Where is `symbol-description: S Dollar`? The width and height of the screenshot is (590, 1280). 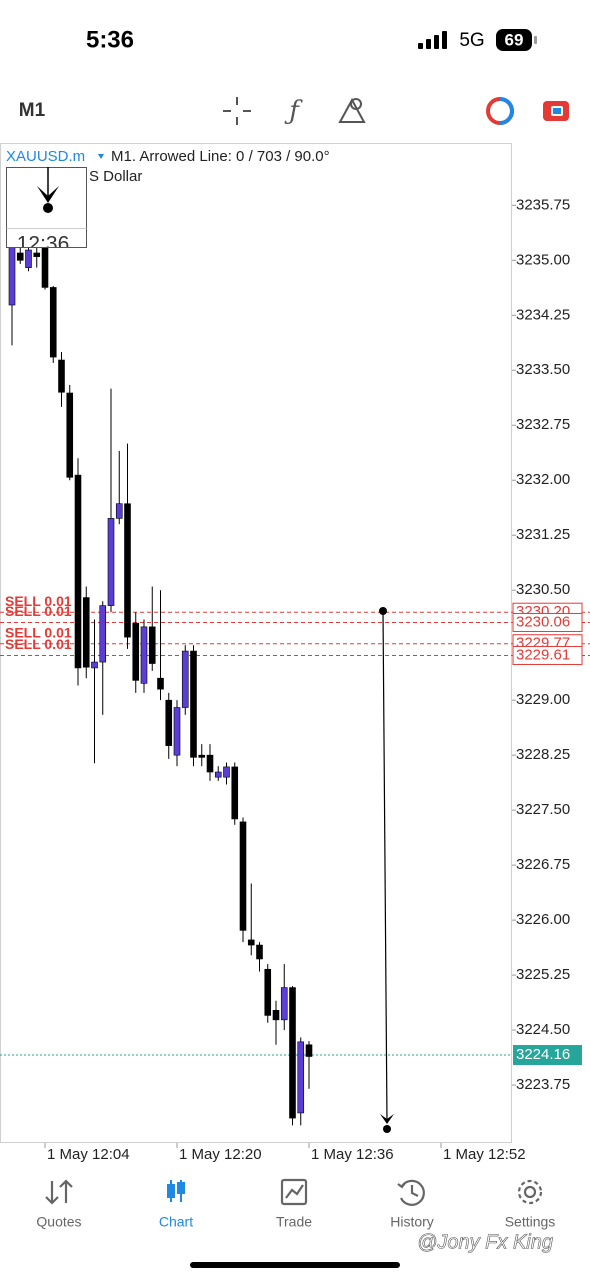 symbol-description: S Dollar is located at coordinates (115, 176).